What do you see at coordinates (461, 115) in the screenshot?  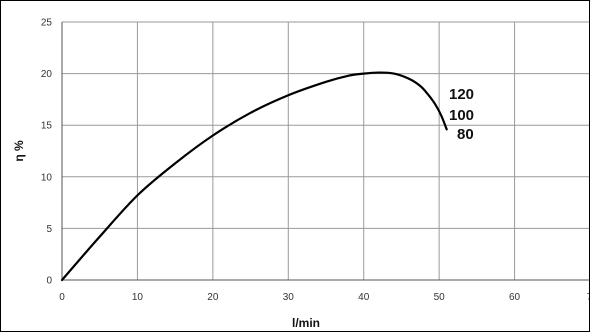 I see `annotation-label: 100` at bounding box center [461, 115].